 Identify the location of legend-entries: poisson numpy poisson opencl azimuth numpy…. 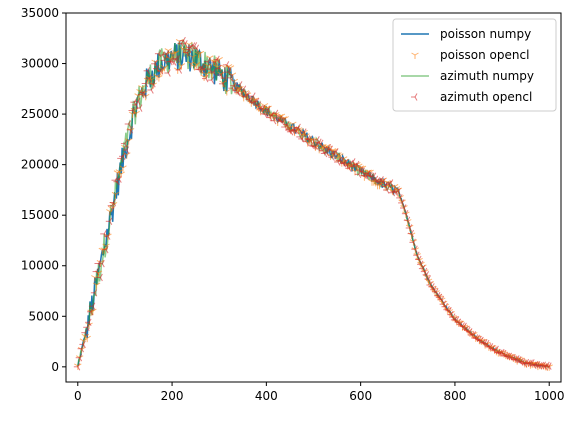
(467, 65).